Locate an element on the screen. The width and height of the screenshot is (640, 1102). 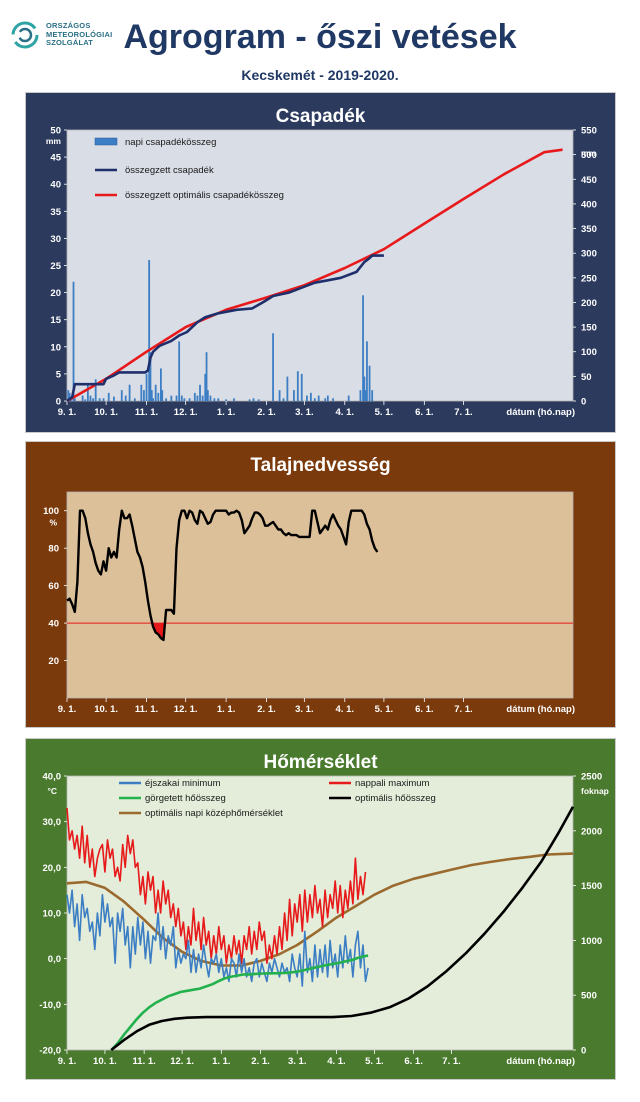
y2-tick-label: 50 is located at coordinates (586, 377).